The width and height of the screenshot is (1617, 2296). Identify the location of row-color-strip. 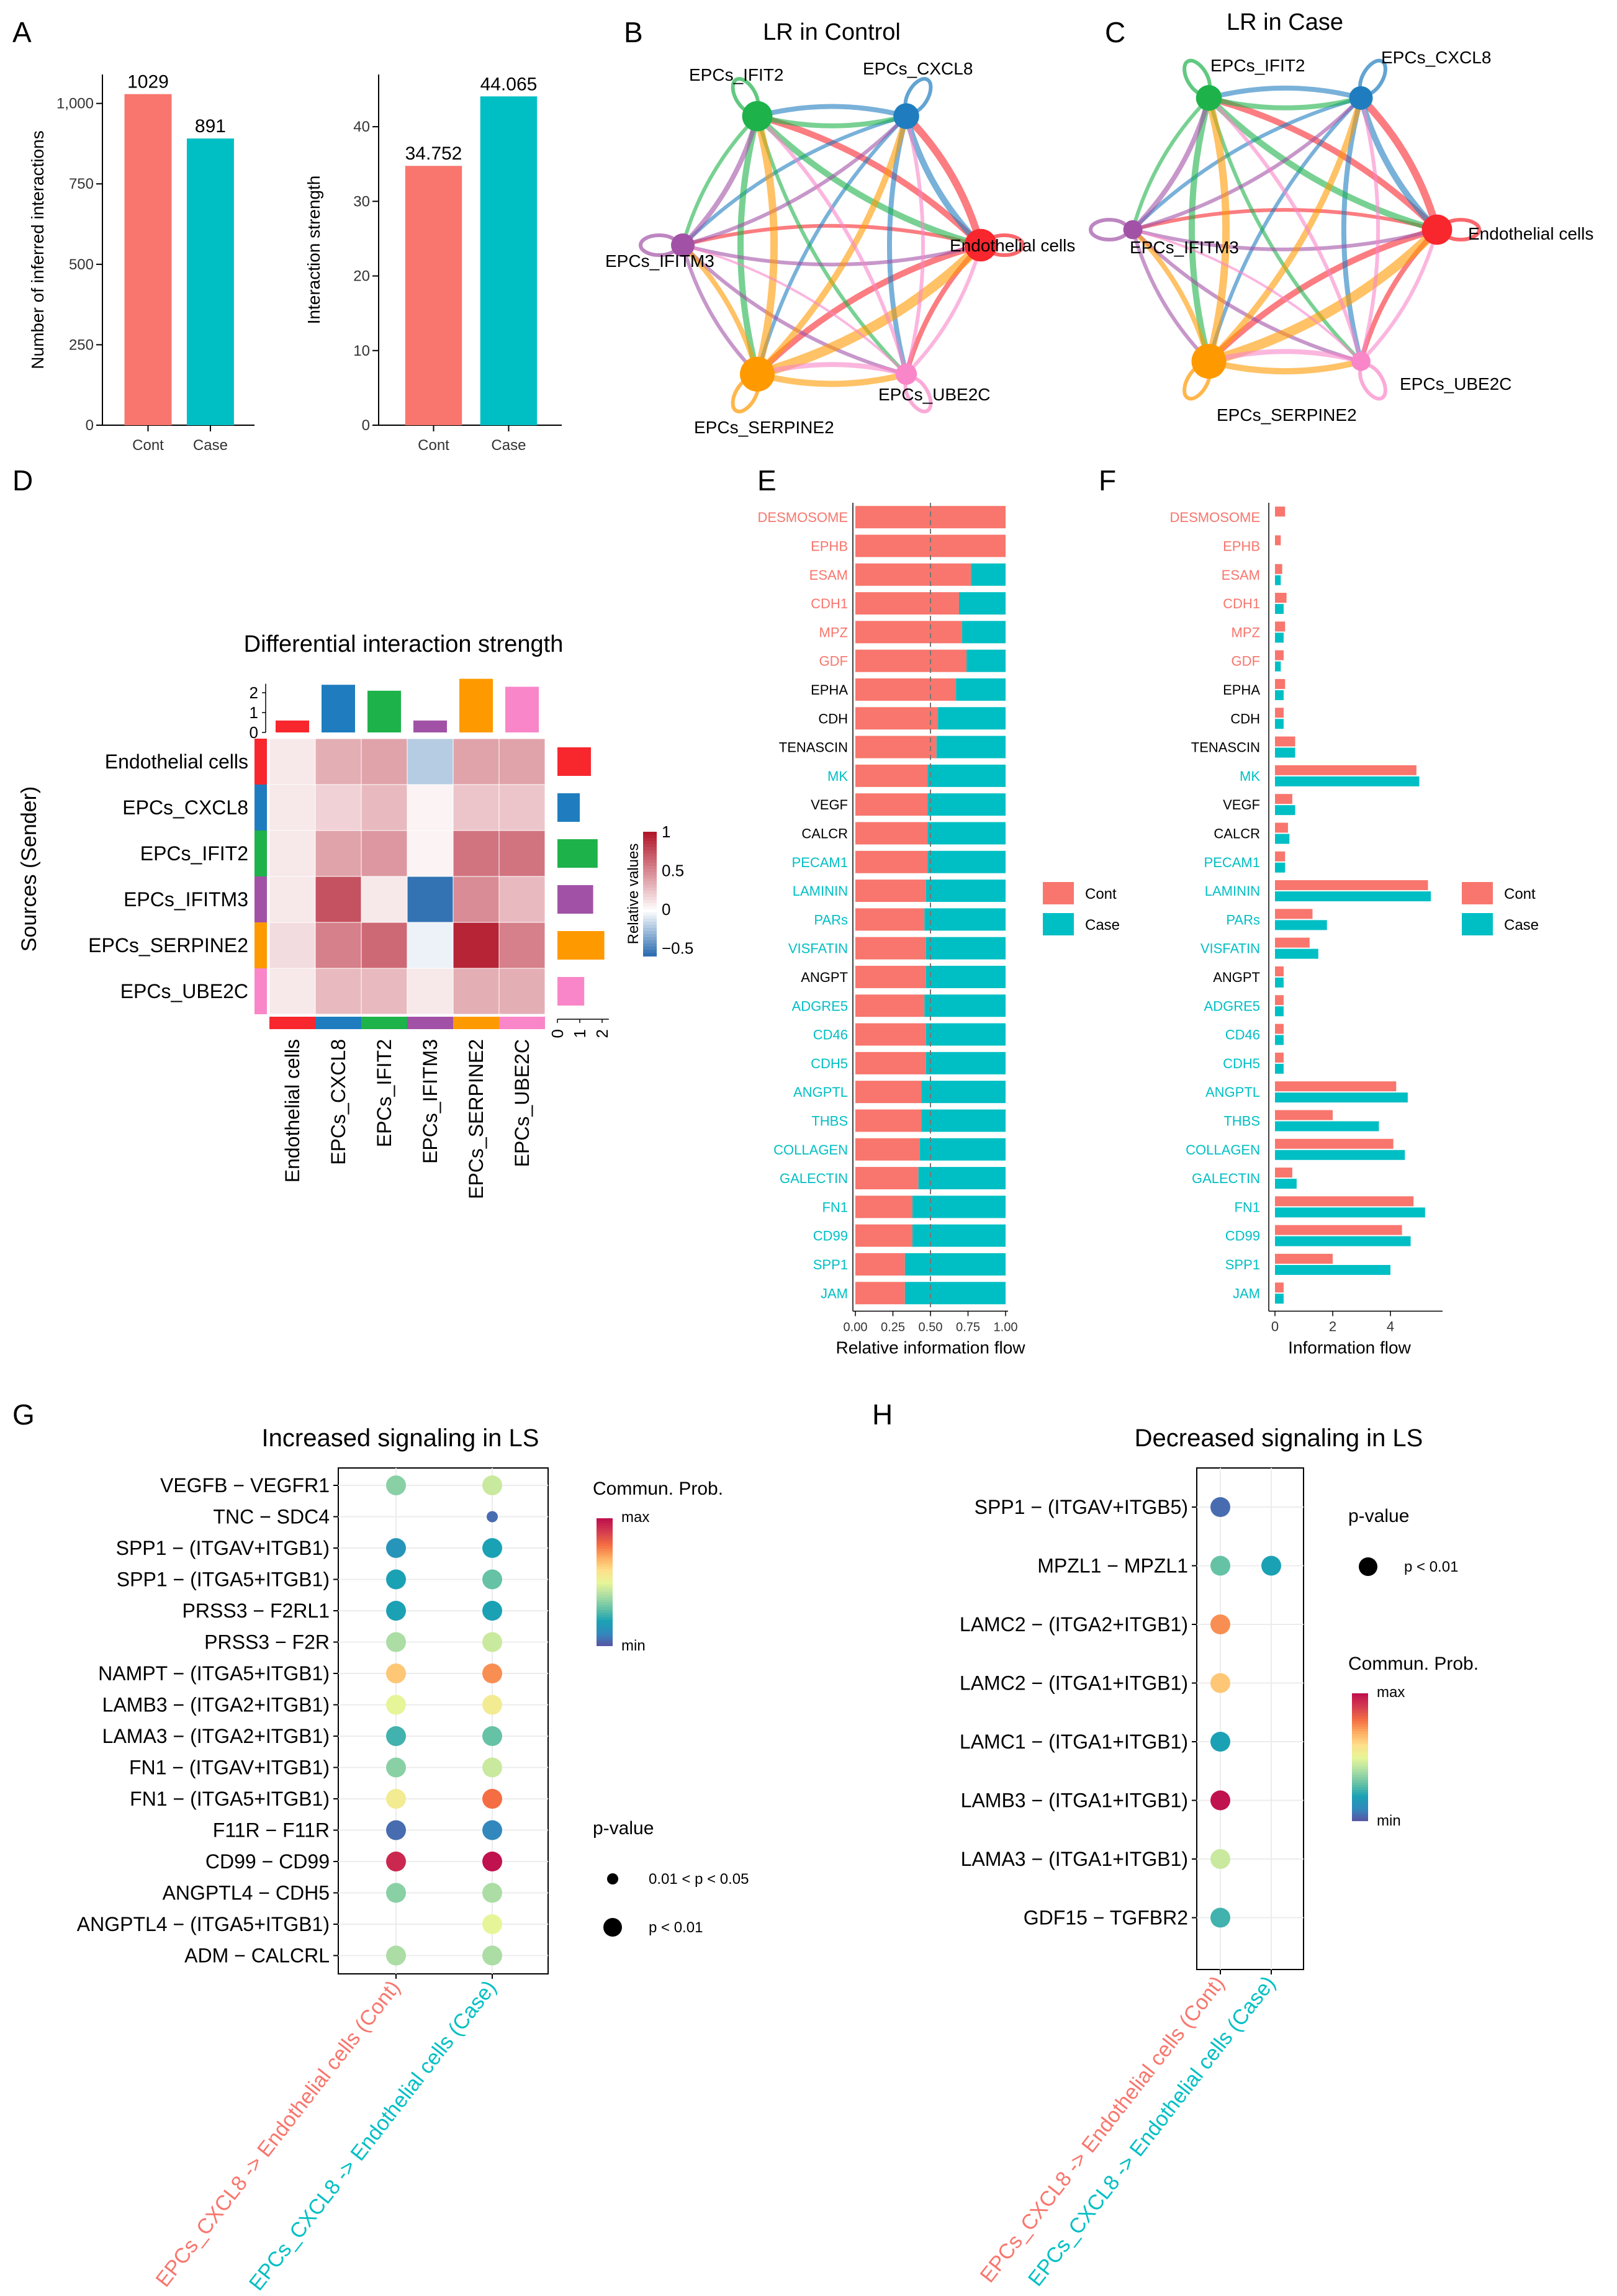
(261, 762).